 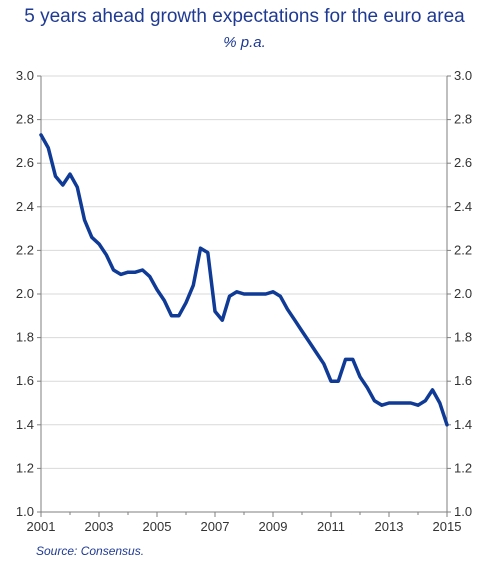 What do you see at coordinates (25, 380) in the screenshot?
I see `y-tick-label-left: 1.6` at bounding box center [25, 380].